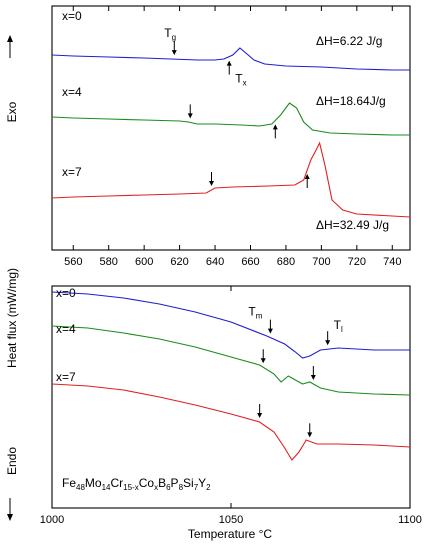  I want to click on x-tick-label: 620, so click(179, 262).